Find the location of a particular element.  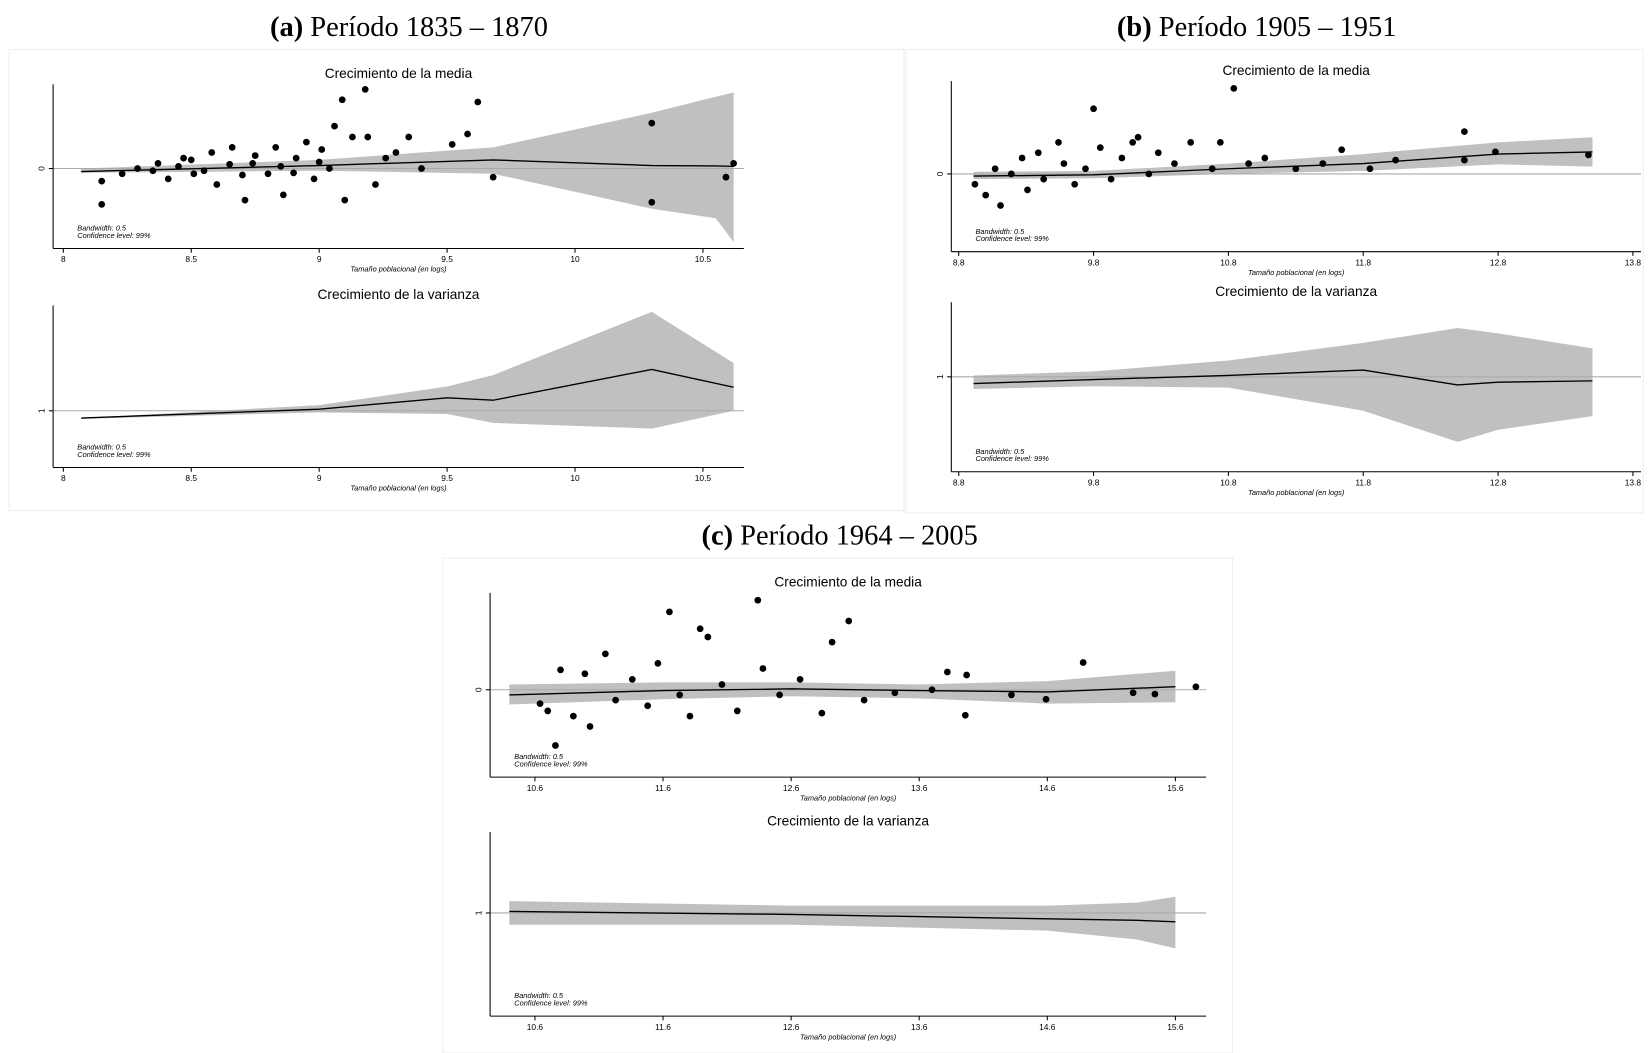

panel-heading: (c) Período 1964 – 2005 is located at coordinates (840, 535).